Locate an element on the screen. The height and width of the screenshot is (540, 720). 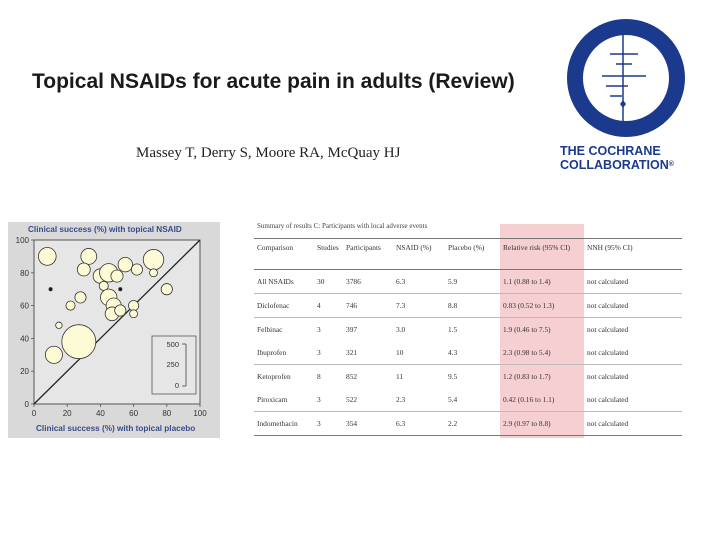
table-cell: 522 is located at coordinates (368, 400).